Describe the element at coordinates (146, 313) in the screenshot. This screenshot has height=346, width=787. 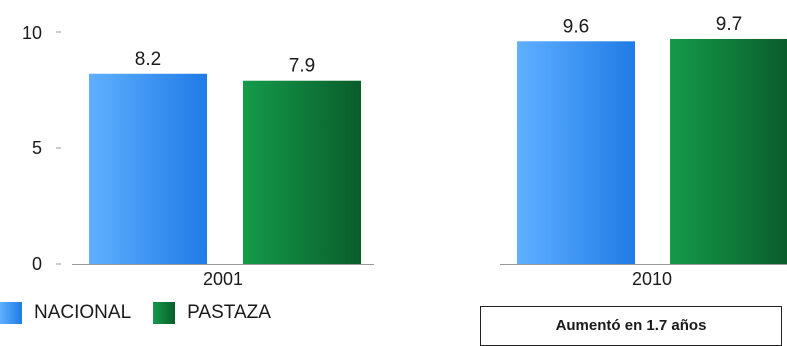
I see `legend: NACIONAL PASTAZA` at that location.